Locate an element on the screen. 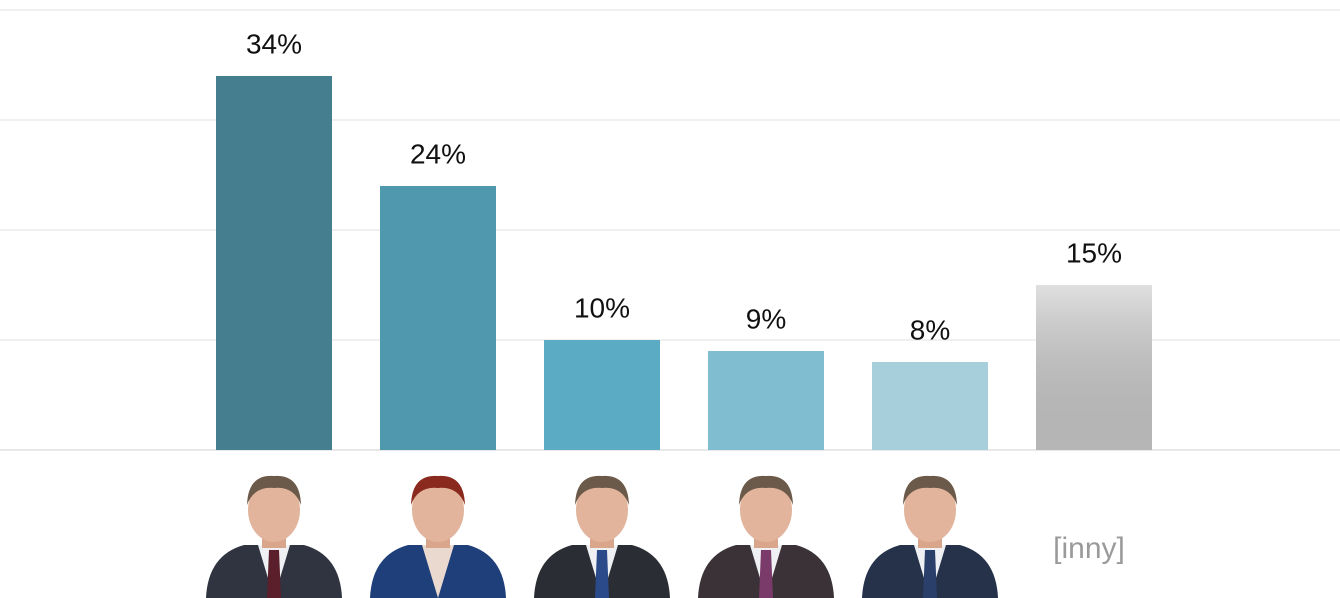 The height and width of the screenshot is (598, 1340). portrait-shirt is located at coordinates (438, 571).